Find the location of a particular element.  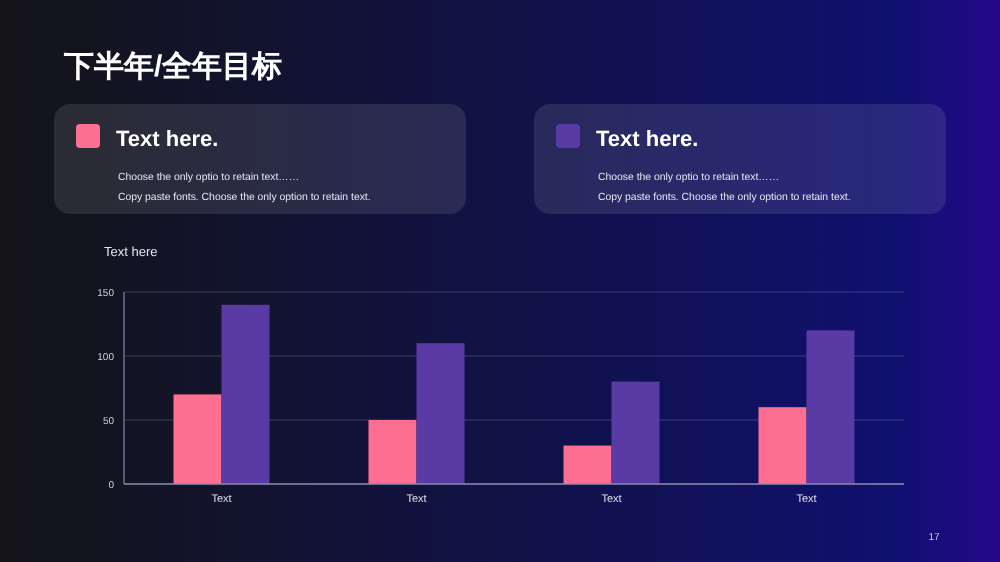

title: 下半年/全年目标 is located at coordinates (173, 67).